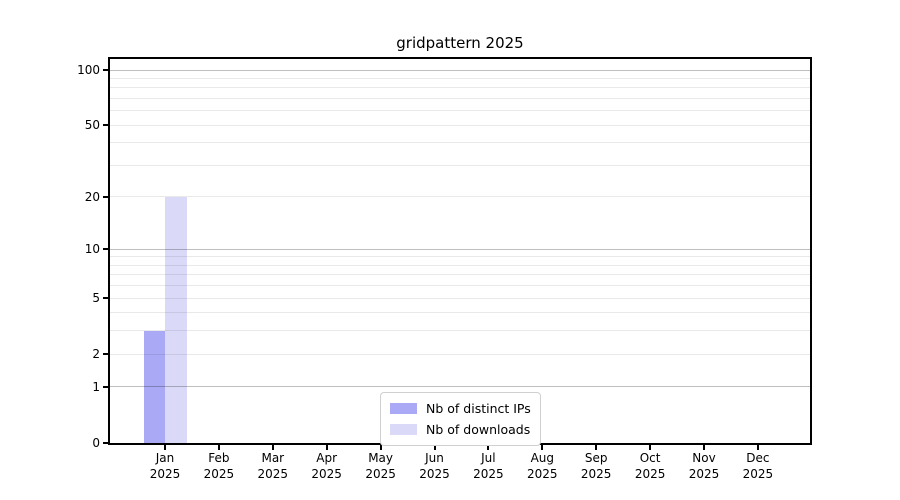  Describe the element at coordinates (460, 43) in the screenshot. I see `chart-title: gridpattern 2025` at that location.